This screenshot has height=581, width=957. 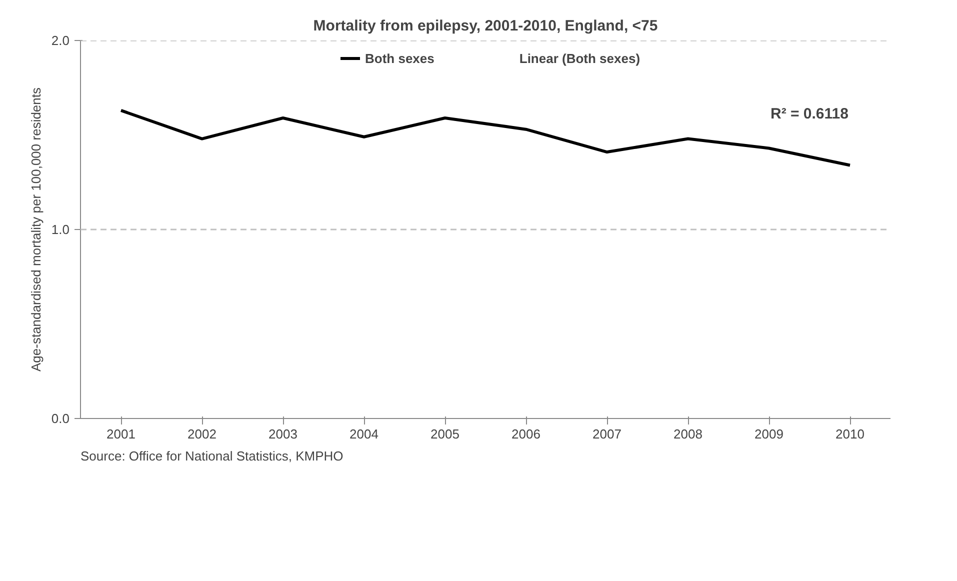 What do you see at coordinates (60, 418) in the screenshot?
I see `y-tick-label: 0.0` at bounding box center [60, 418].